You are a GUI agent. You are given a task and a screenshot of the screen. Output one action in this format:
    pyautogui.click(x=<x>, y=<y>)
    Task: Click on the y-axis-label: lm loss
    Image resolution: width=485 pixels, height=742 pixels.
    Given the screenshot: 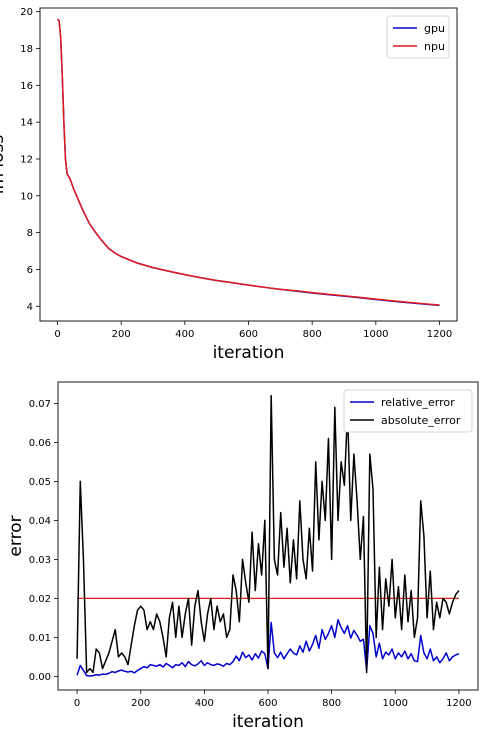 What is the action you would take?
    pyautogui.click(x=4, y=165)
    